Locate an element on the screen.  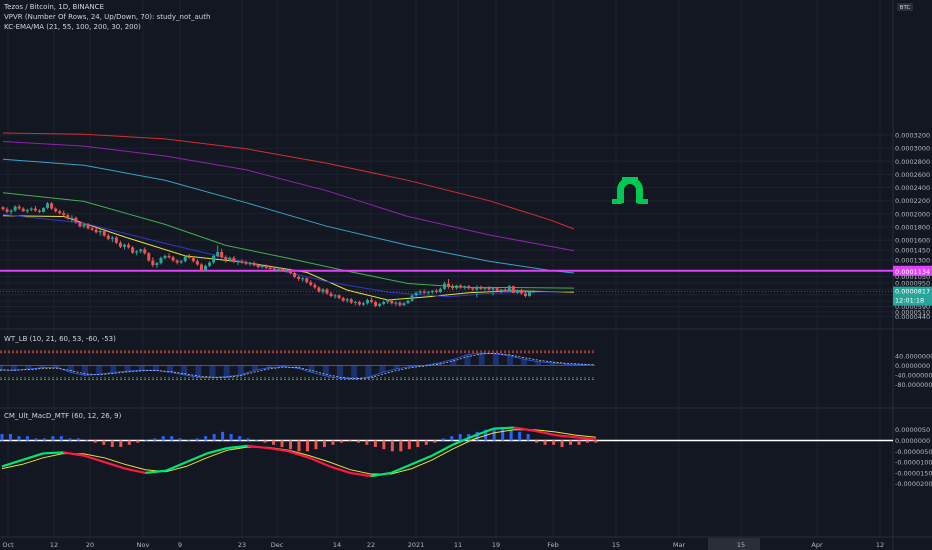
macd-axis-label: -0.0000150 is located at coordinates (913, 473).